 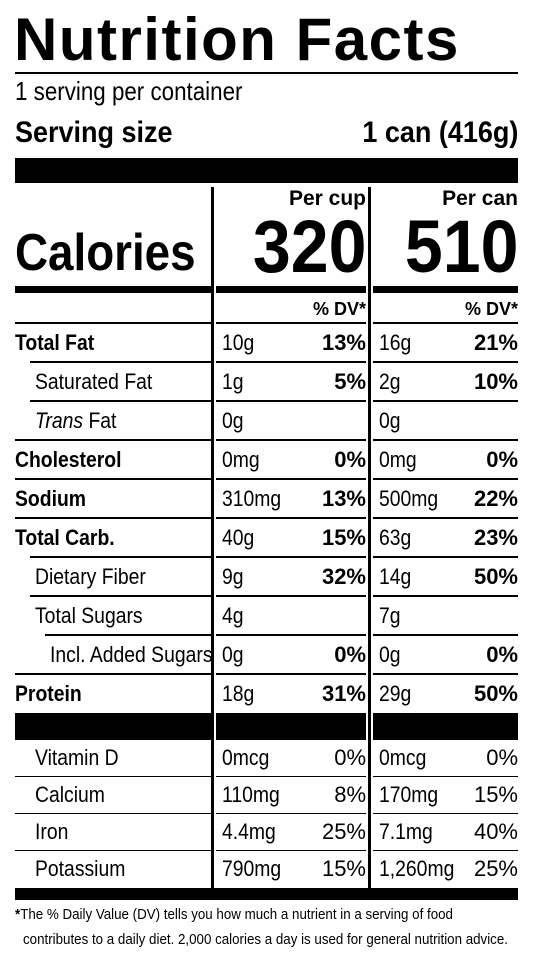 I want to click on nutrient-name-text: Potassium, so click(x=80, y=868).